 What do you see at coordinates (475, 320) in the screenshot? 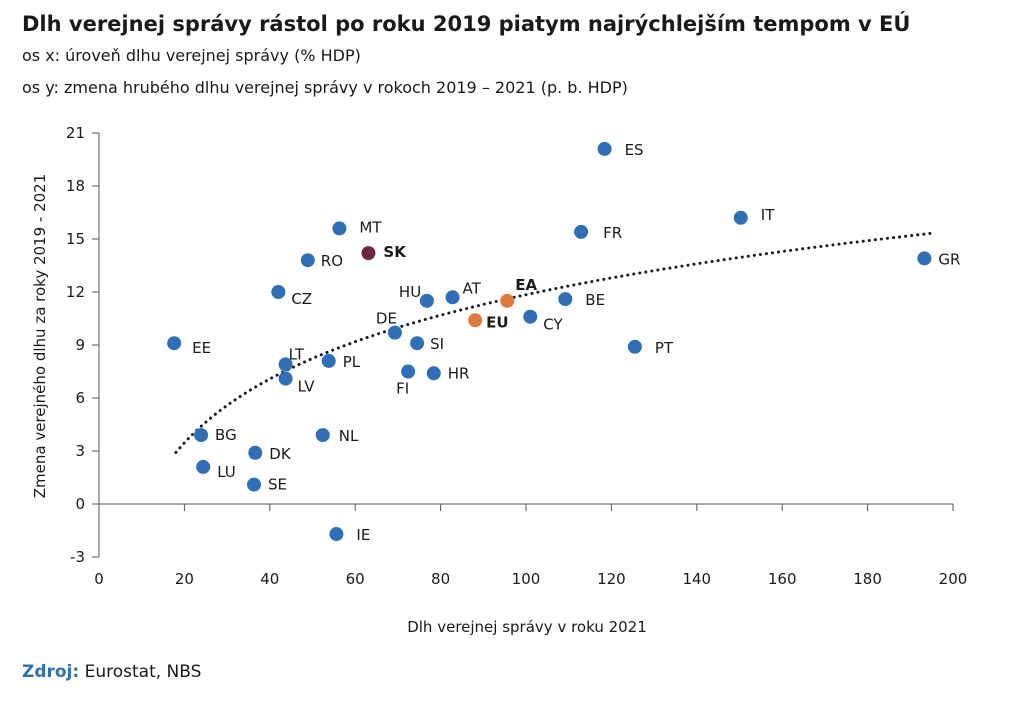
I see `data-point-eu` at bounding box center [475, 320].